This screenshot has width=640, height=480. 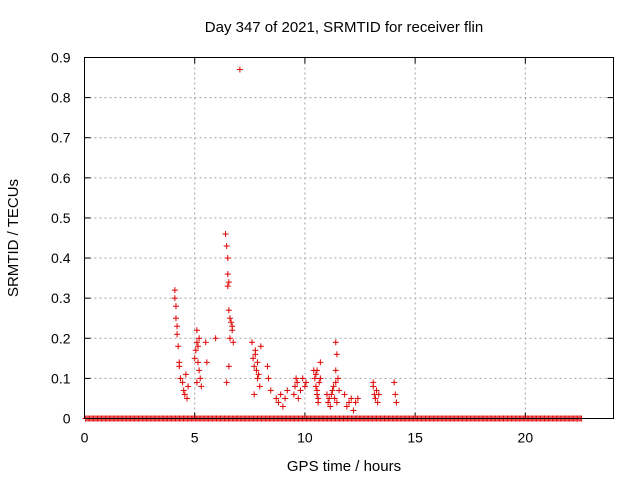 What do you see at coordinates (61, 258) in the screenshot?
I see `y-tick-label: 0.4` at bounding box center [61, 258].